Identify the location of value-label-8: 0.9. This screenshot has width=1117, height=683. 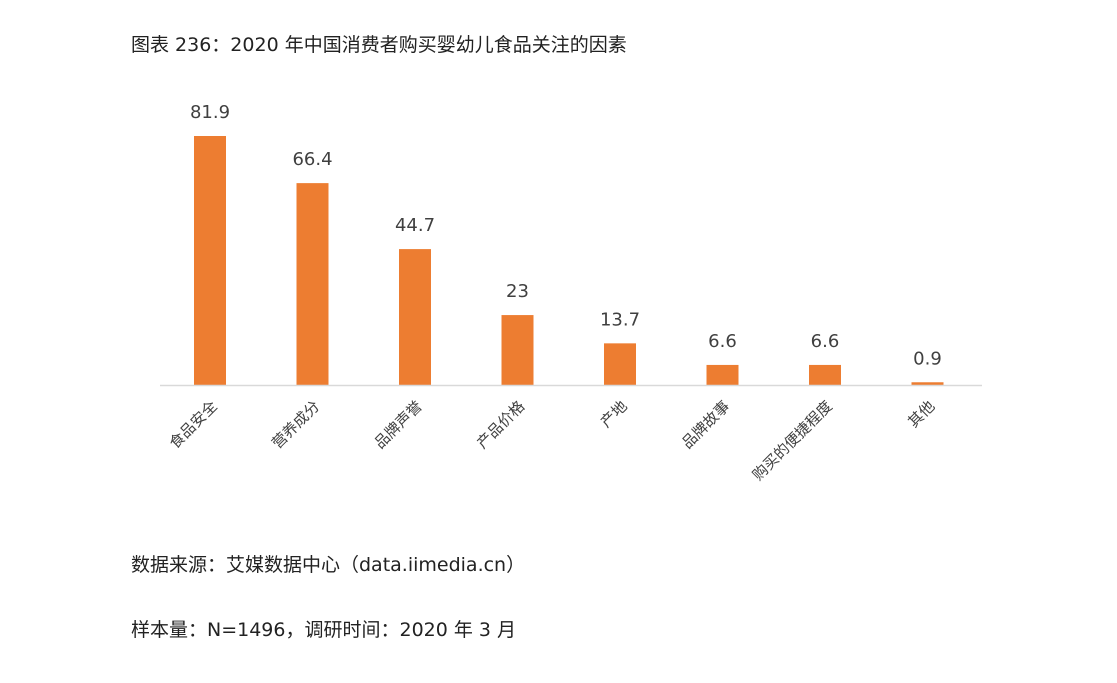
(927, 358).